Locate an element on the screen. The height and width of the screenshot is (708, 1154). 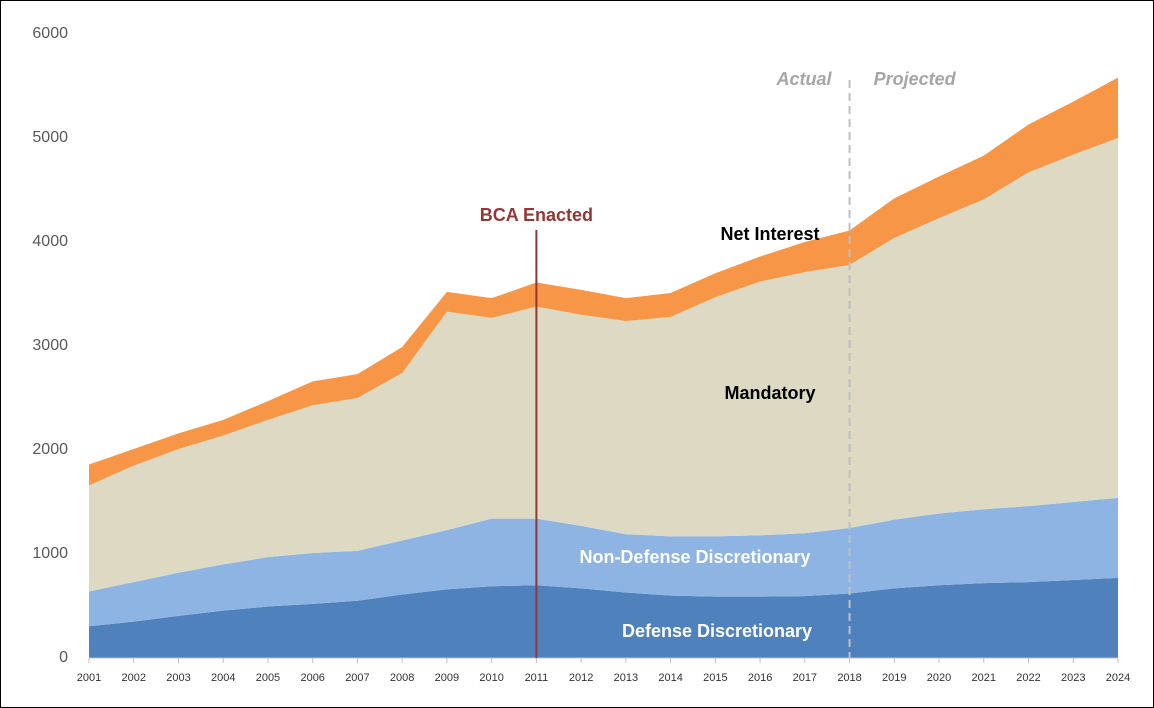
series-label: Non-Defense Discretionary is located at coordinates (694, 557).